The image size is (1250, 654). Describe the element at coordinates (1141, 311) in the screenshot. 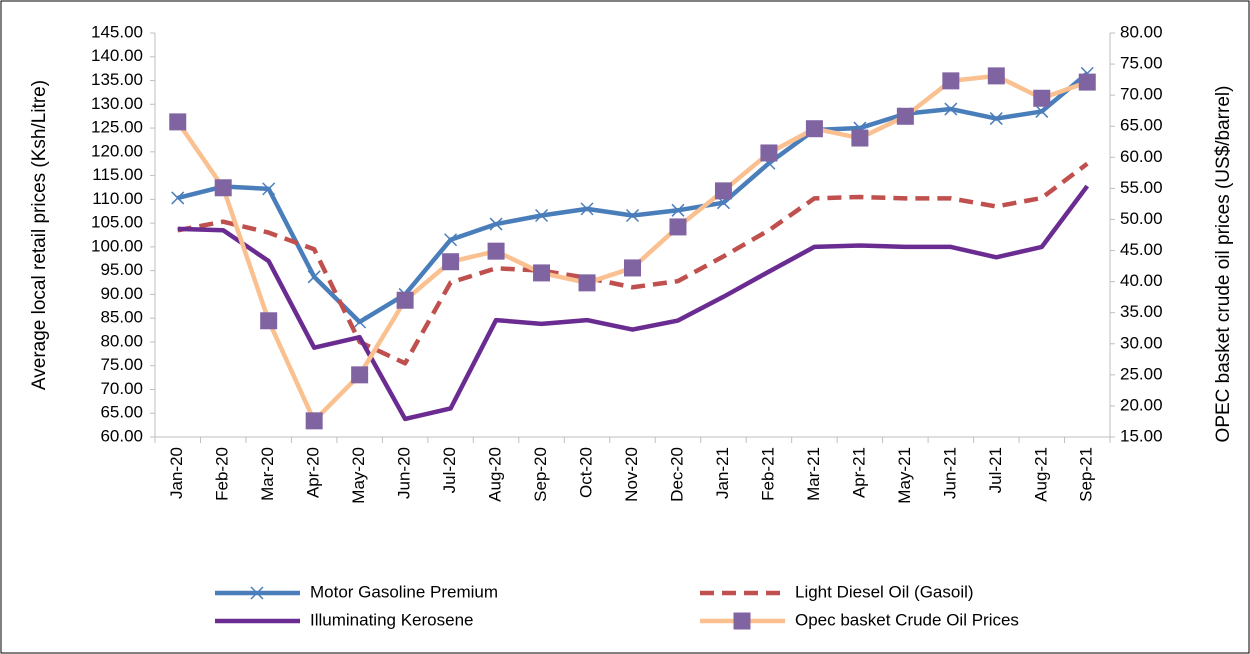

I see `y2-tick-label: 35.00` at that location.